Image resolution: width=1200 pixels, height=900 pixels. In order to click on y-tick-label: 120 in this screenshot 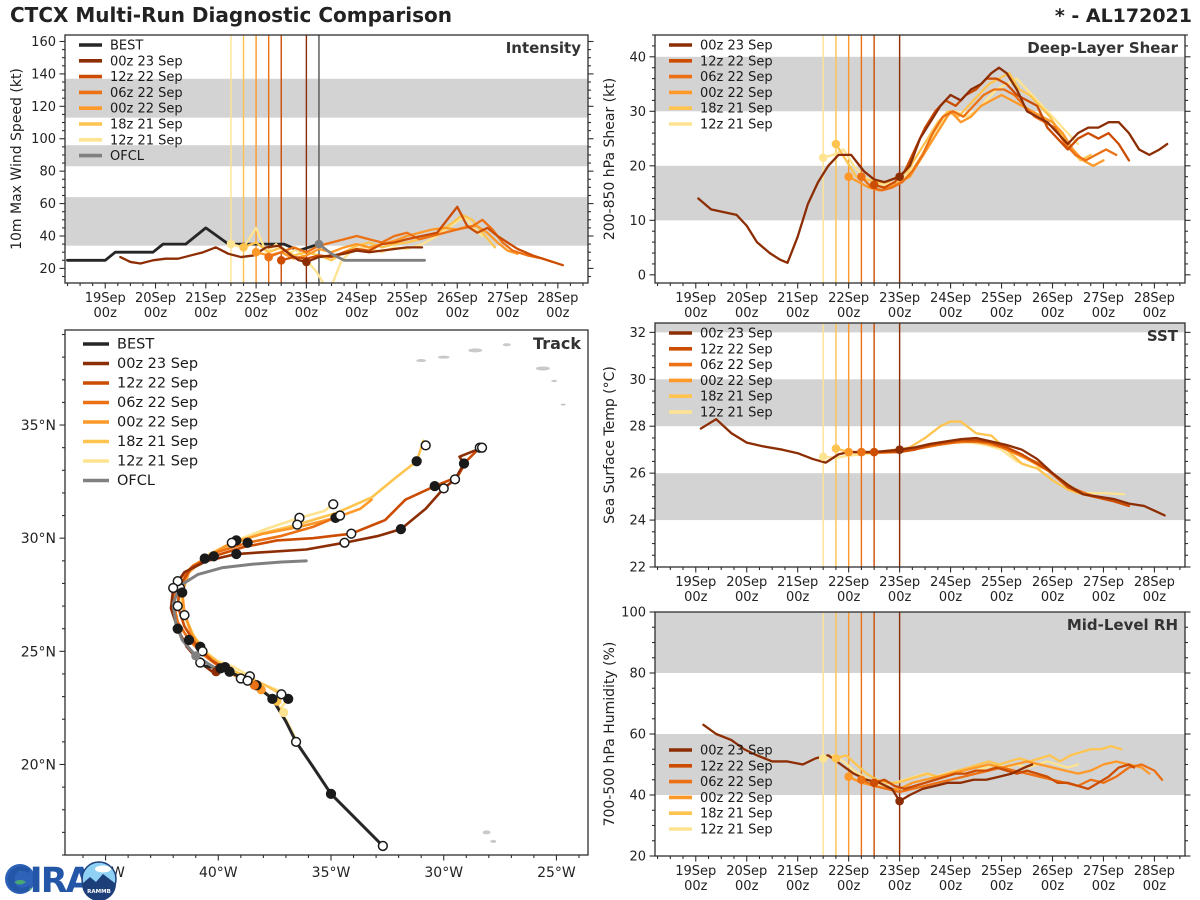, I will do `click(43, 107)`.